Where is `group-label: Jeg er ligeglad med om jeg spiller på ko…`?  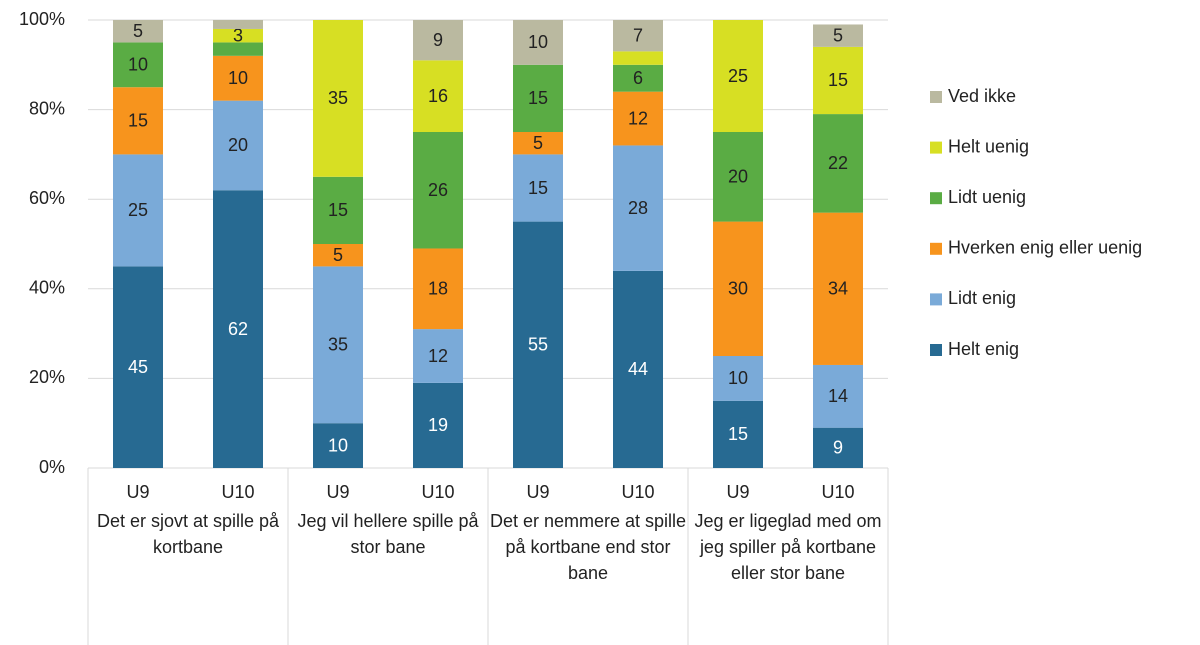 group-label: Jeg er ligeglad med om jeg spiller på ko… is located at coordinates (788, 547).